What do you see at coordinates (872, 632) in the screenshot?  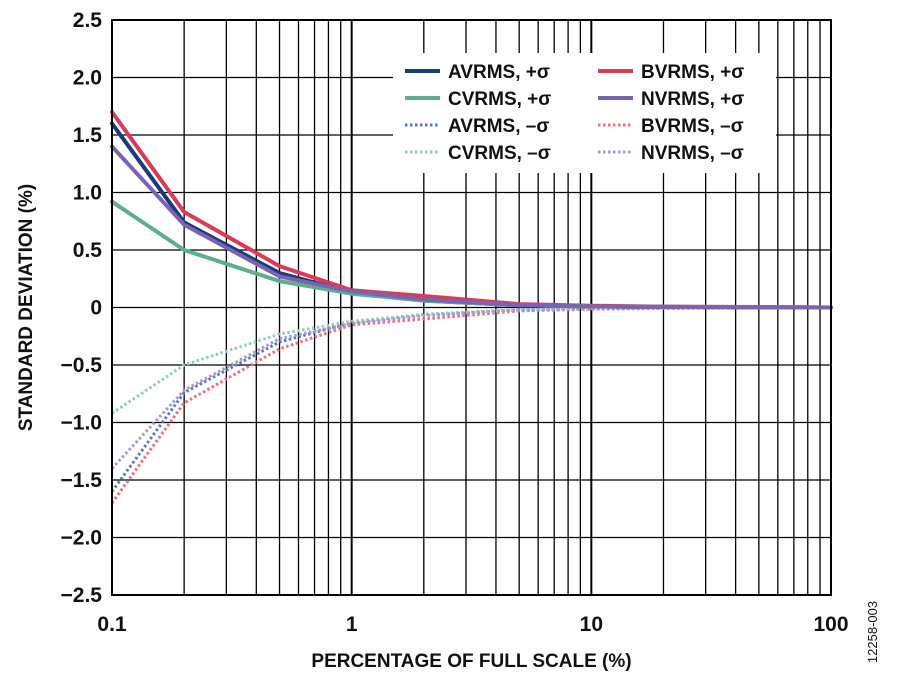 I see `figure-id: 12258-003` at bounding box center [872, 632].